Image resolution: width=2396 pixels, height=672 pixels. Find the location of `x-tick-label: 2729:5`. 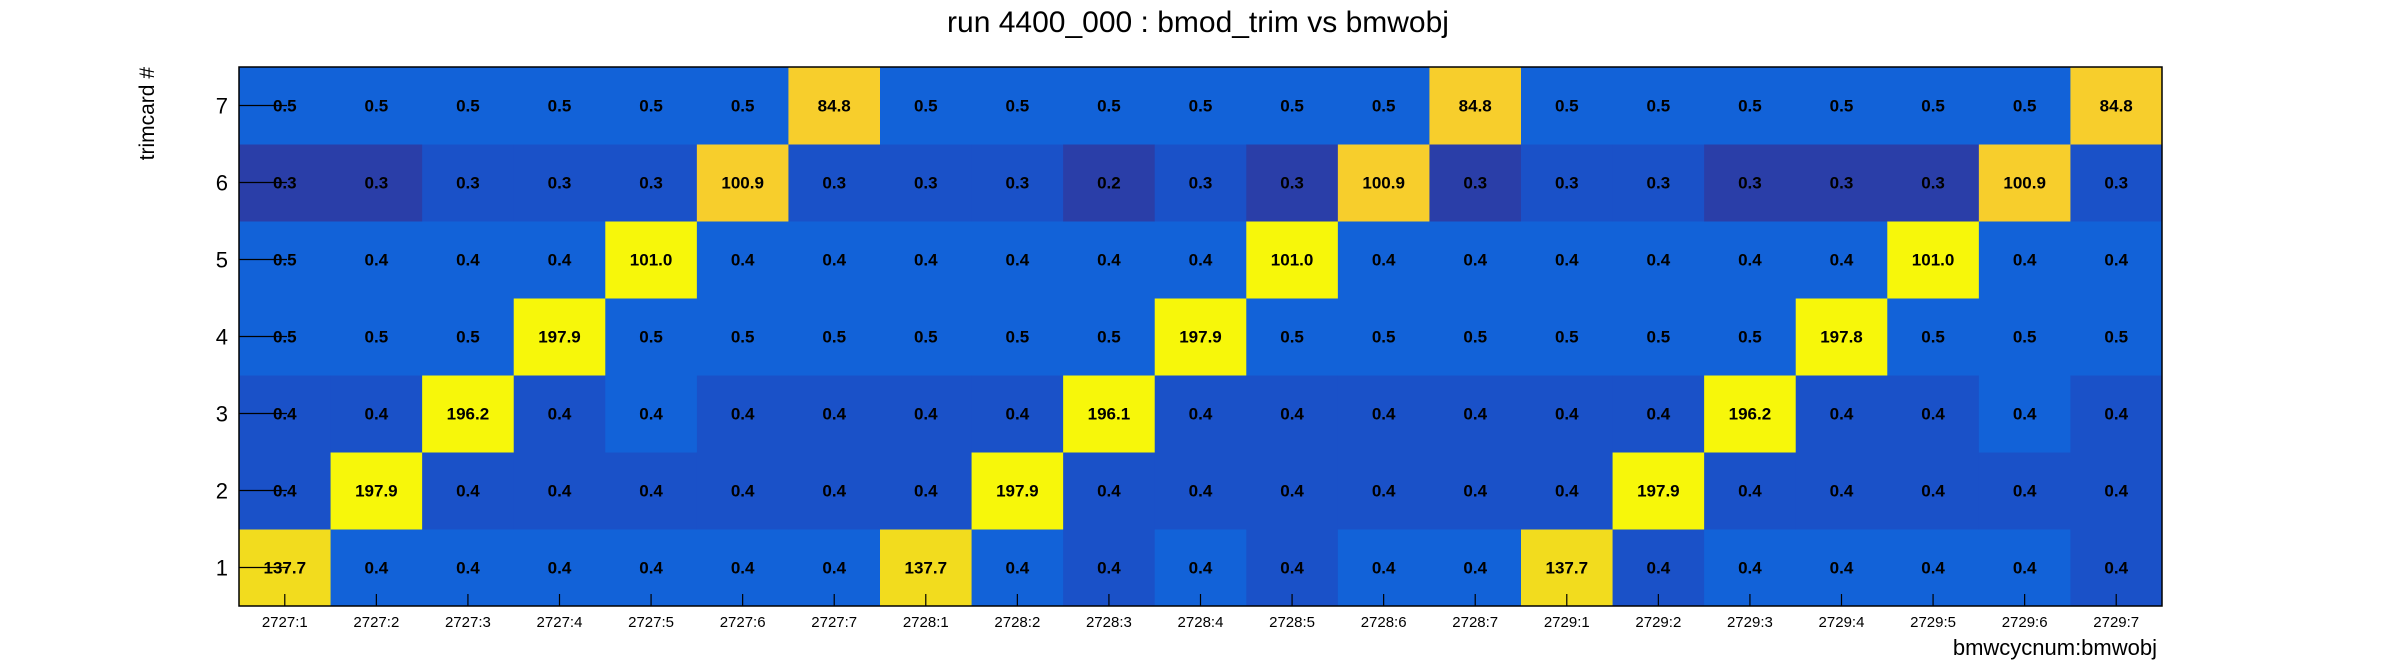

x-tick-label: 2729:5 is located at coordinates (1933, 622).